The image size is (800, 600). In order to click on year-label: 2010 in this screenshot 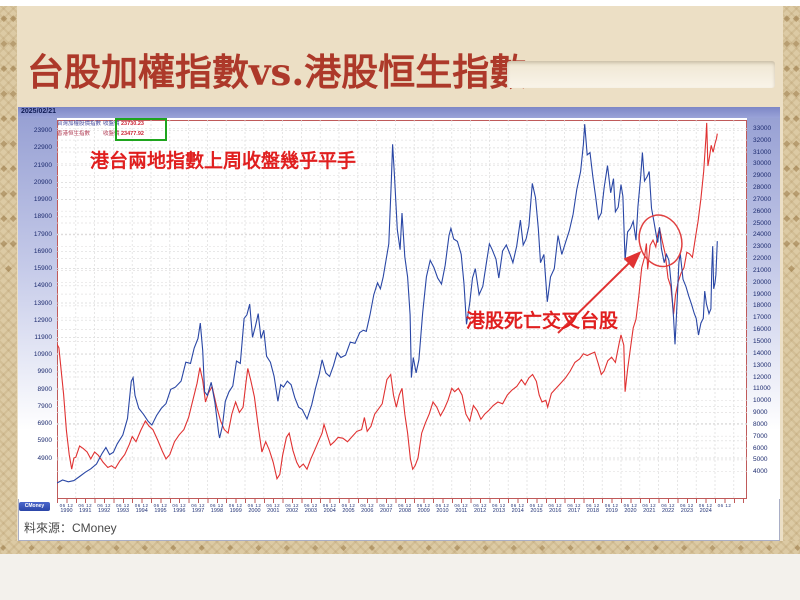, I will do `click(442, 511)`.